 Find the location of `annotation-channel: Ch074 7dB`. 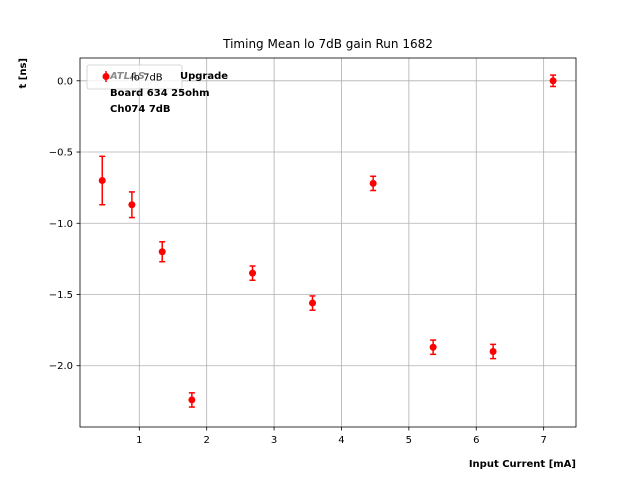

annotation-channel: Ch074 7dB is located at coordinates (140, 109).